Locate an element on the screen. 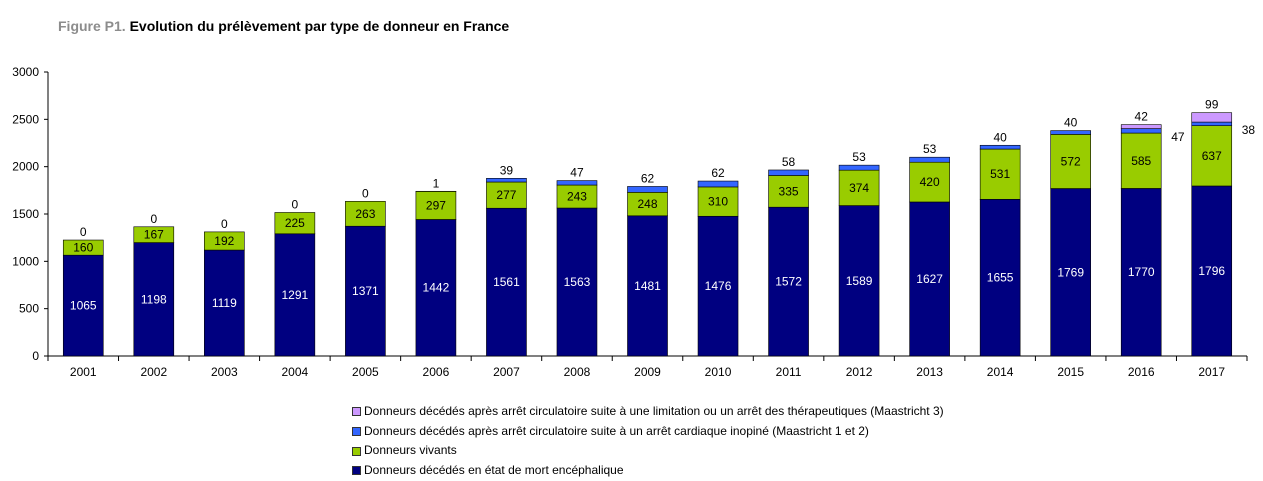 The image size is (1263, 481). data-label: 1655 is located at coordinates (1000, 278).